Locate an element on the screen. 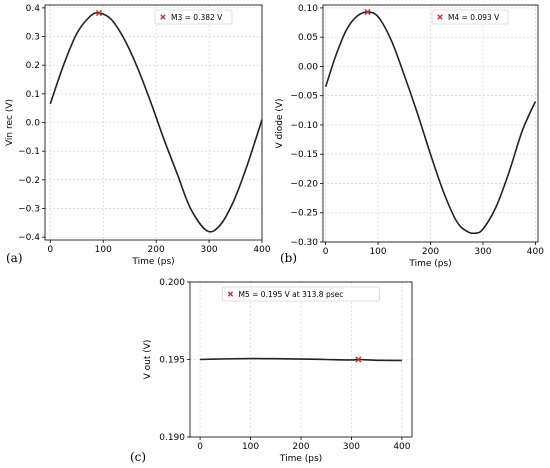 This screenshot has width=550, height=468. y-tick-label: 0.10 is located at coordinates (308, 9).